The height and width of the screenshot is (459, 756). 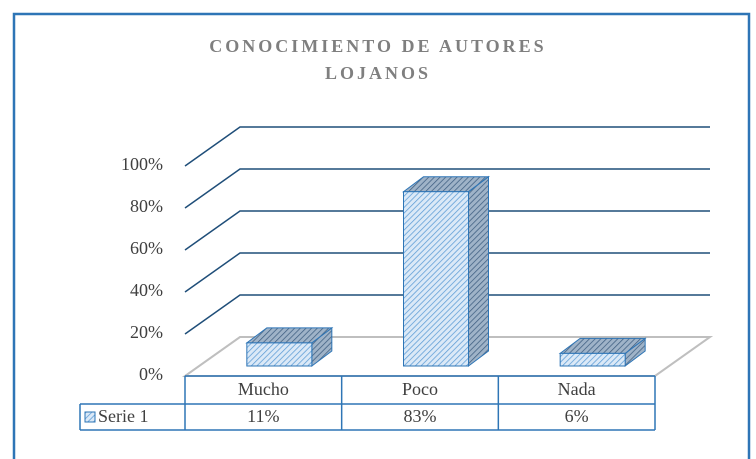 I want to click on y-tick-label: 100%, so click(x=142, y=164).